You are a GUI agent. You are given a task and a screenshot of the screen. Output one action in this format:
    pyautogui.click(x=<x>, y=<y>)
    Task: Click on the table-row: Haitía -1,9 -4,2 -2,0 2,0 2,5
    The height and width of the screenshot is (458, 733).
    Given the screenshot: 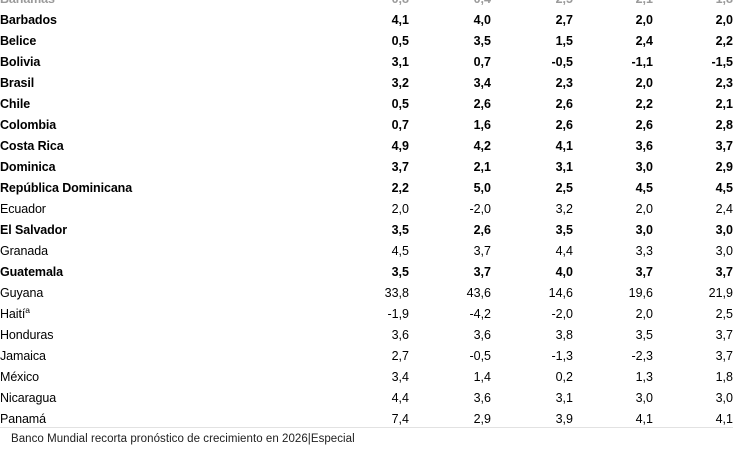 What is the action you would take?
    pyautogui.click(x=366, y=314)
    